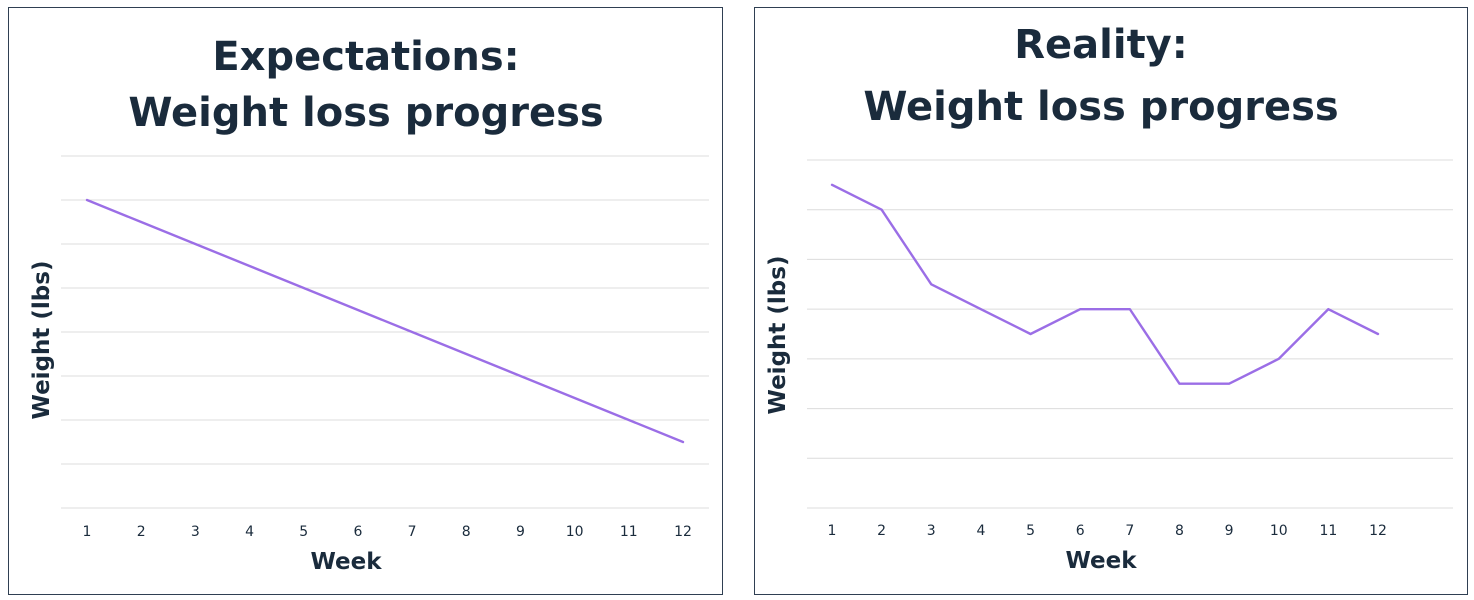 This screenshot has width=1474, height=600. What do you see at coordinates (1105, 284) in the screenshot?
I see `series-line` at bounding box center [1105, 284].